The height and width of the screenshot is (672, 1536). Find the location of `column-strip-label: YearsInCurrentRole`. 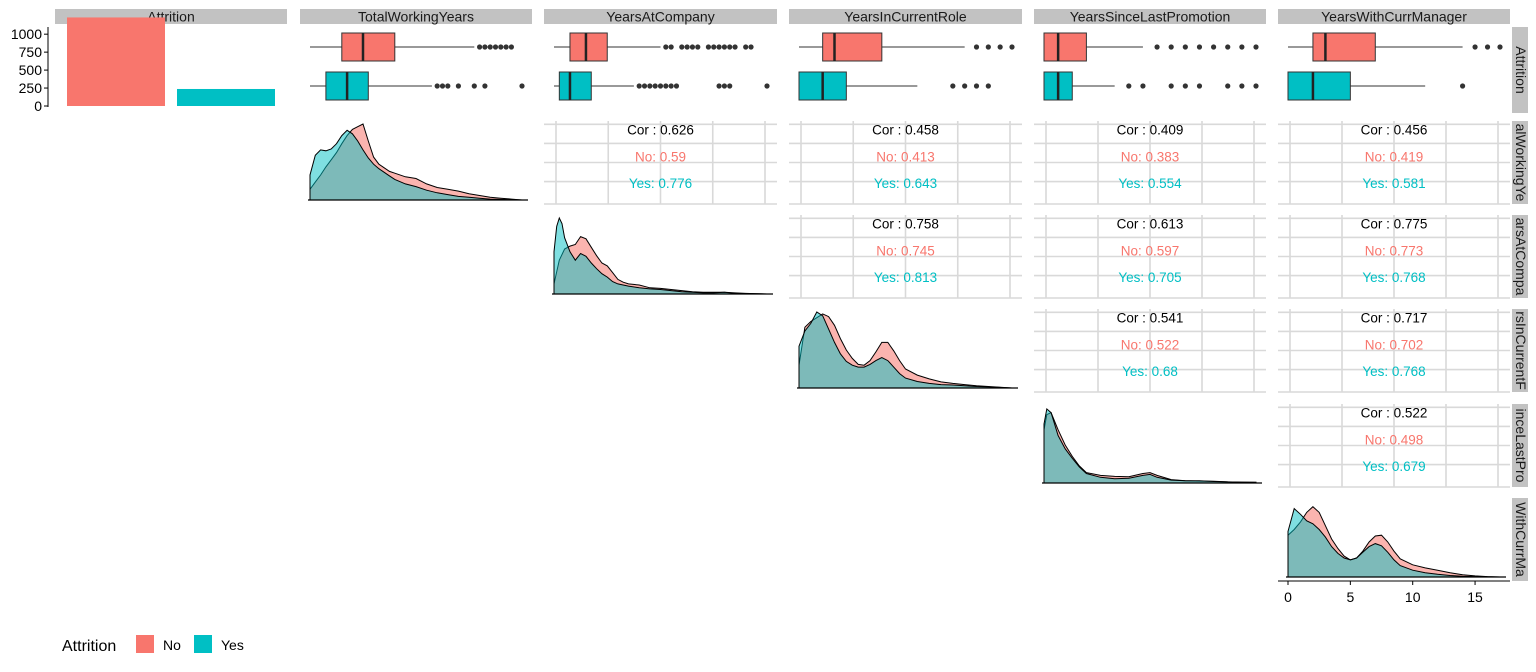

column-strip-label: YearsInCurrentRole is located at coordinates (905, 17).